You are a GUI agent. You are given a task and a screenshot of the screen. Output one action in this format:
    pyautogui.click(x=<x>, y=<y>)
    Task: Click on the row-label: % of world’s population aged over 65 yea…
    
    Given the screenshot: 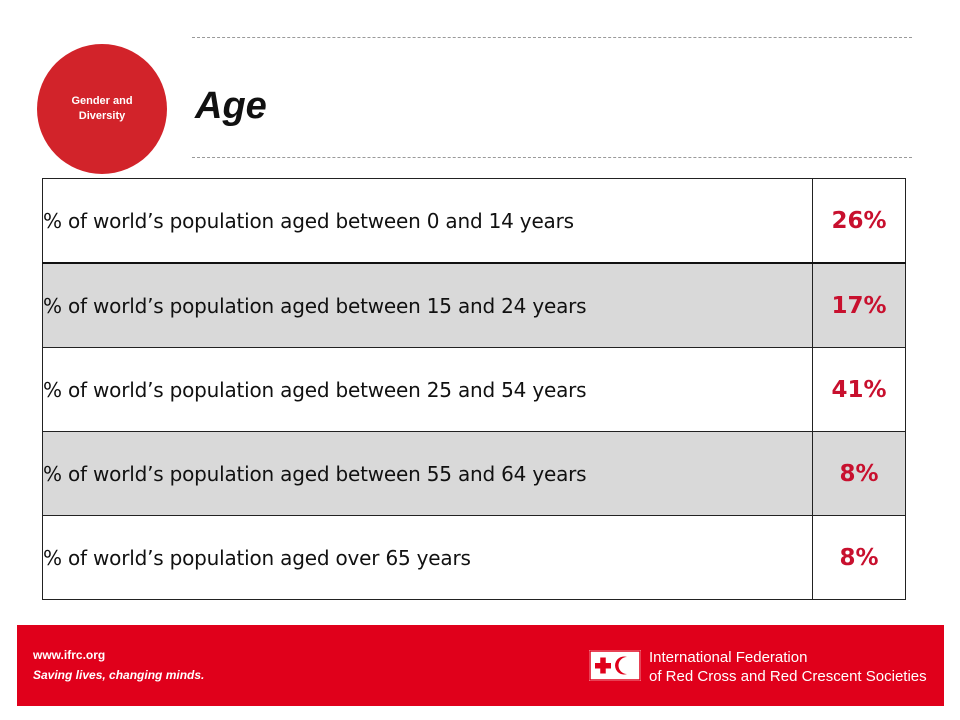 What is the action you would take?
    pyautogui.click(x=427, y=557)
    